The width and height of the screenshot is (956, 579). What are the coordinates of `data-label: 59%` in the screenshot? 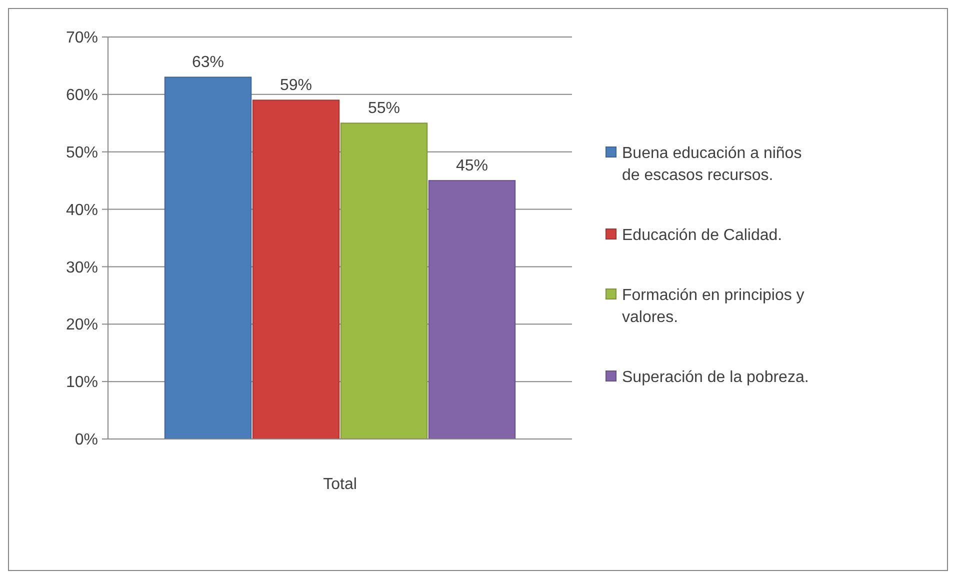 It's located at (296, 85).